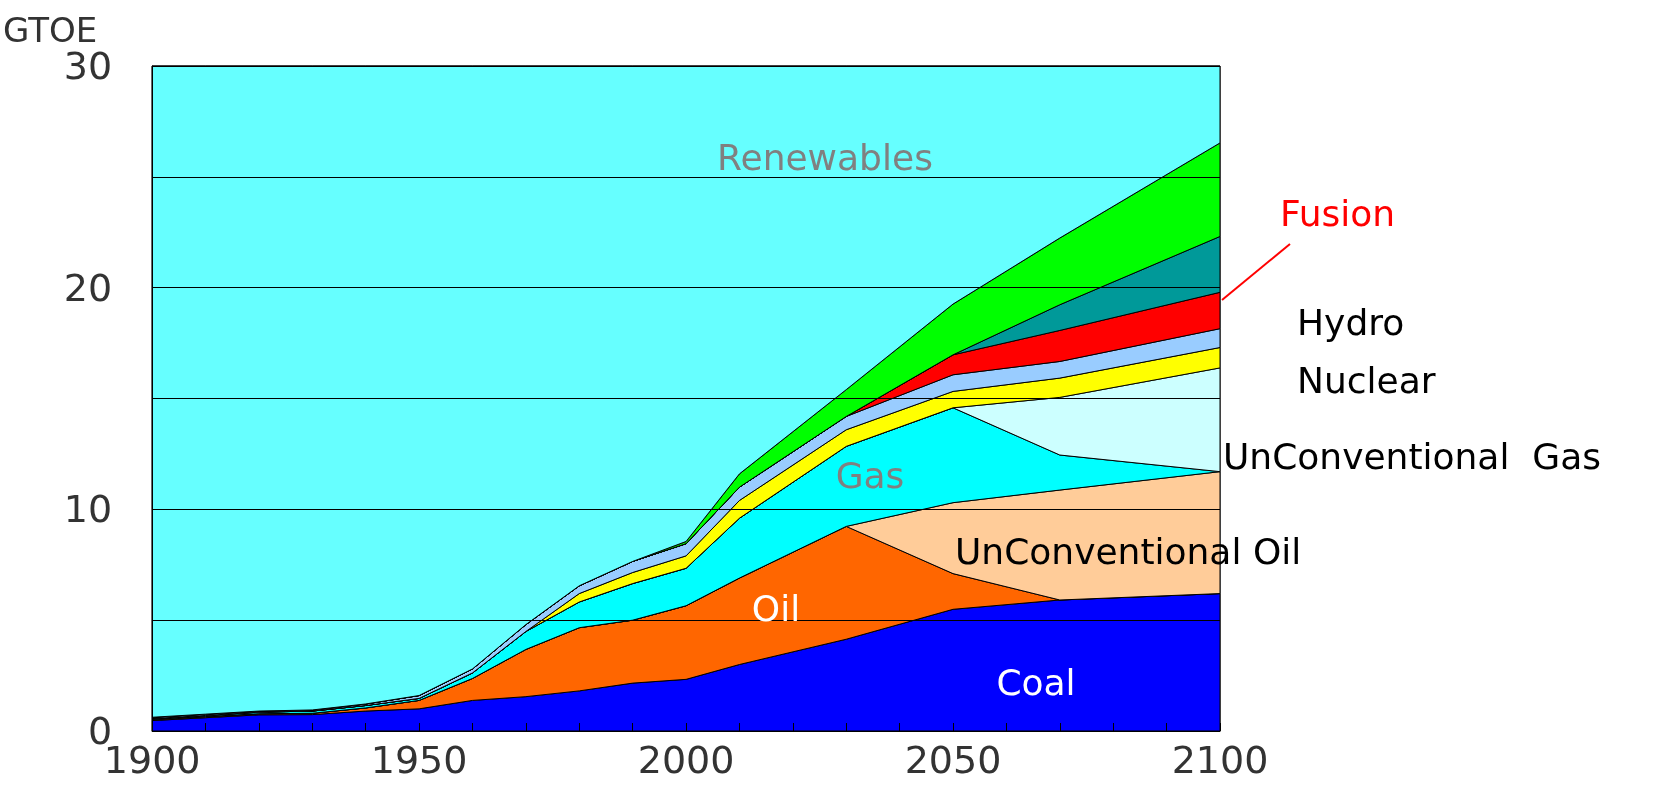  I want to click on text: Fusion, so click(1338, 213).